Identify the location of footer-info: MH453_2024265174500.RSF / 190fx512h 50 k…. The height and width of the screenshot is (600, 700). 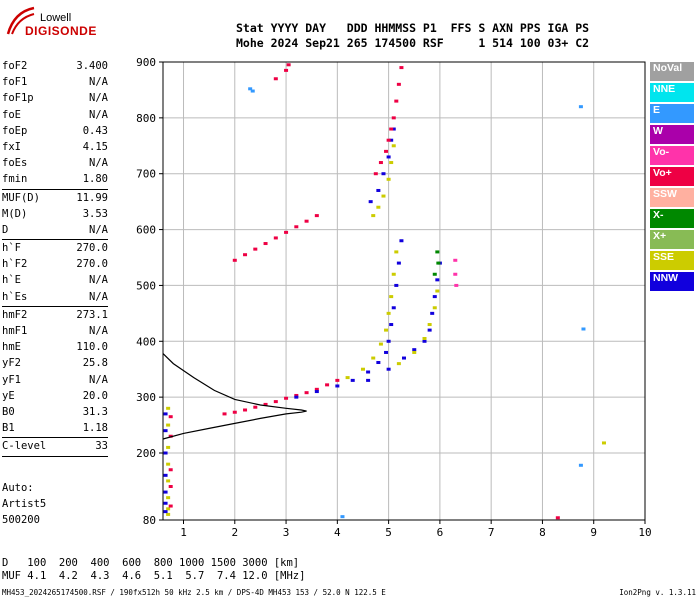
(194, 592).